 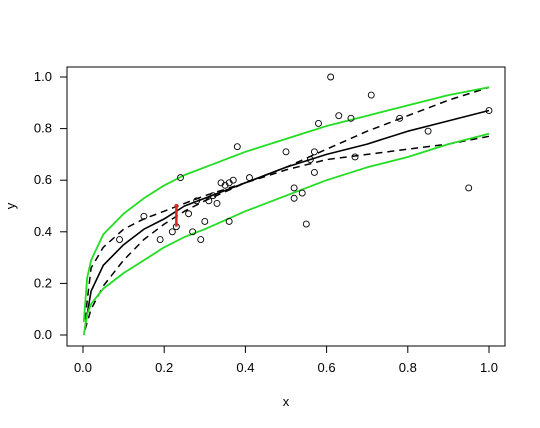 What do you see at coordinates (43, 76) in the screenshot?
I see `y-tick-label: 1.0` at bounding box center [43, 76].